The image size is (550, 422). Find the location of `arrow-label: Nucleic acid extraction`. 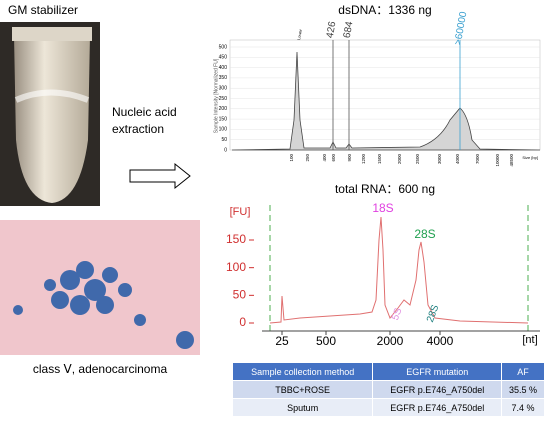

arrow-label: Nucleic acid extraction is located at coordinates (144, 120).